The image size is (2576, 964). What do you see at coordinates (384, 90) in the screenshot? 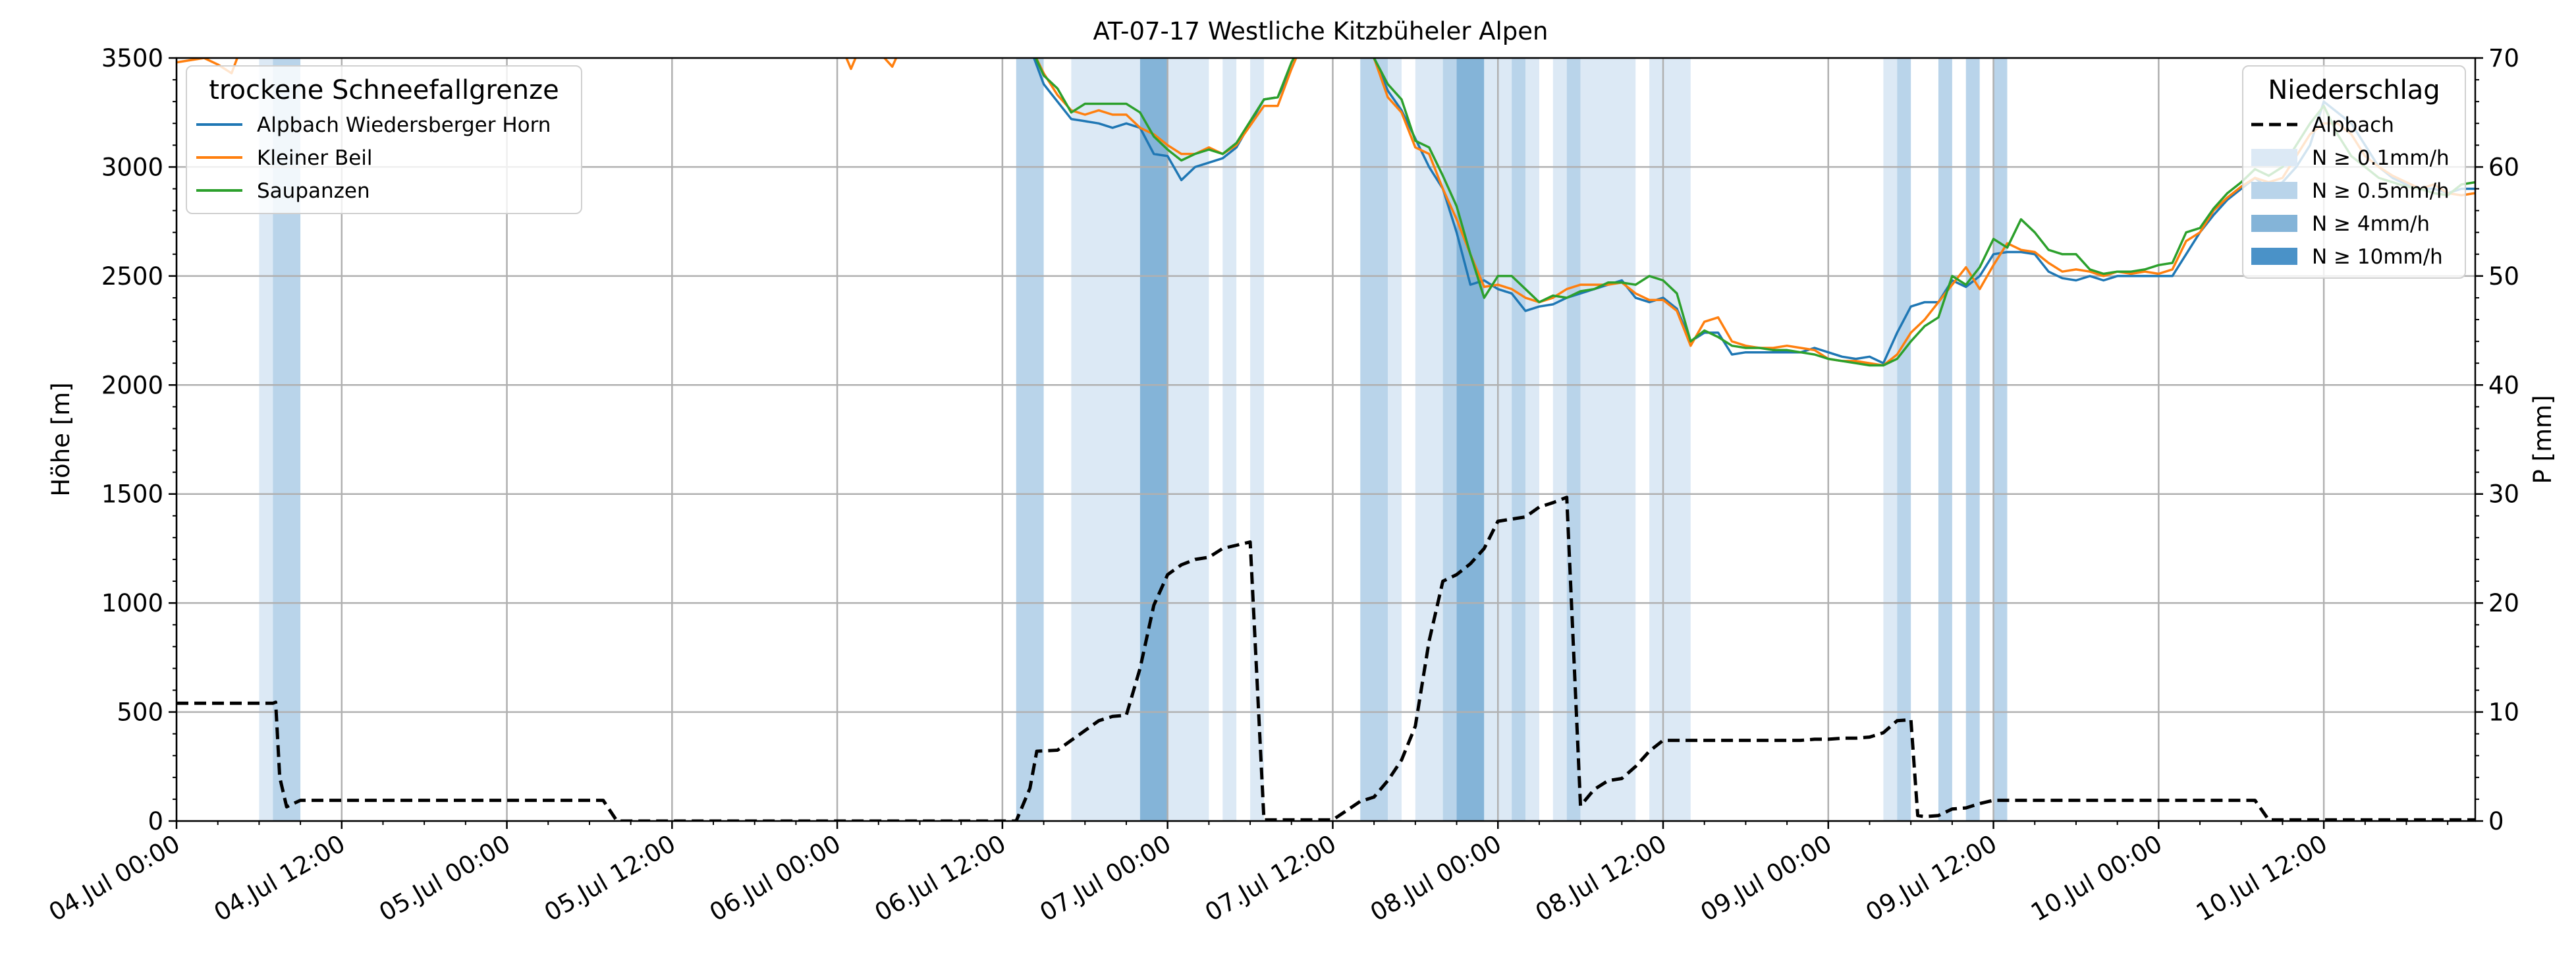
I see `snowline-legend-title: trockene Schneefallgrenze` at bounding box center [384, 90].